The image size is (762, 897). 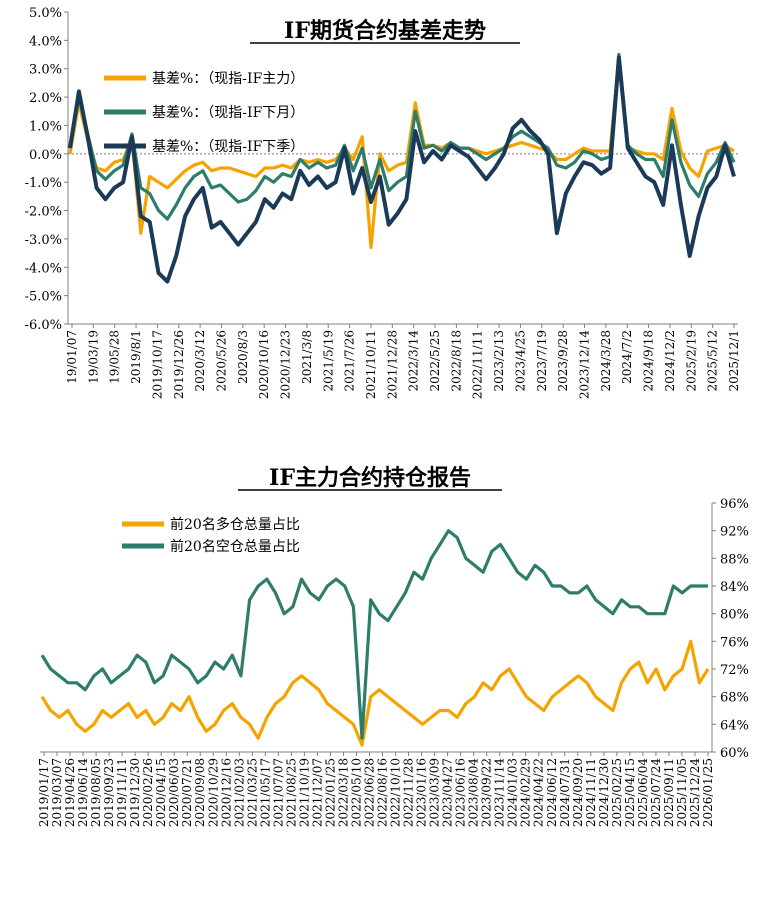 I want to click on x-tick-label: 2022/05/10, so click(x=356, y=792).